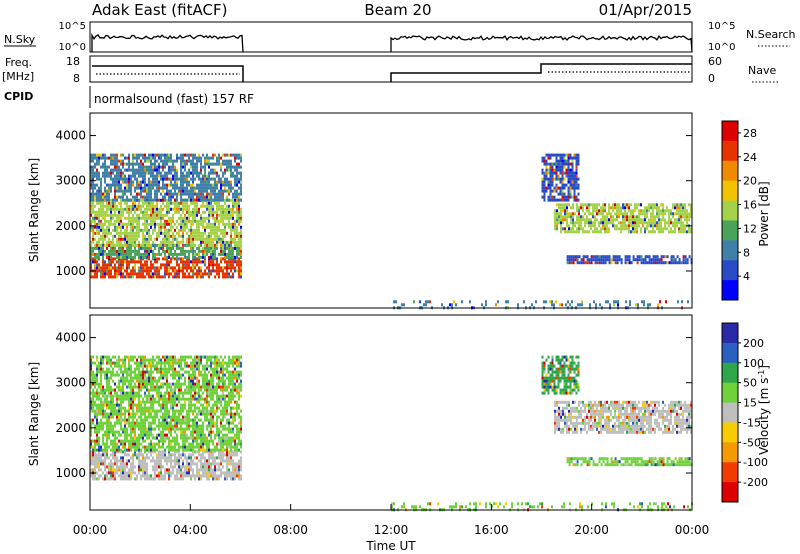  I want to click on colorbar-swatch, so click(730, 131).